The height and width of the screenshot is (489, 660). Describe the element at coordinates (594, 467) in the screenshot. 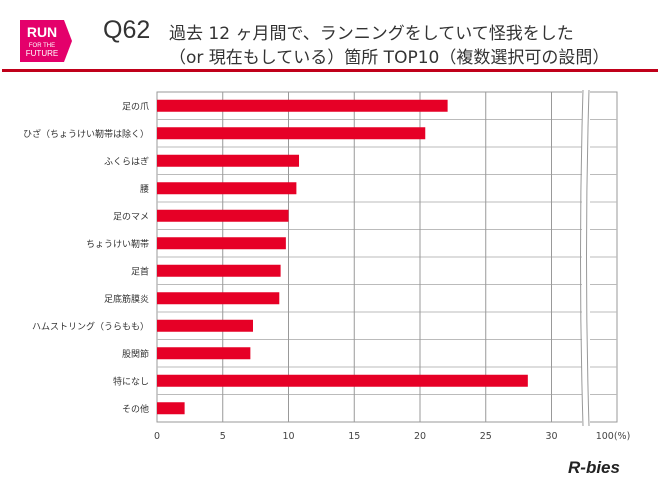

I see `r-bies-logo: R-bies` at that location.